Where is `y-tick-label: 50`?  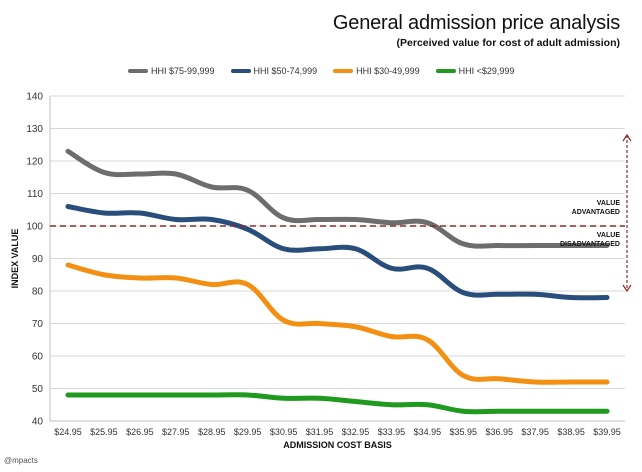 y-tick-label: 50 is located at coordinates (38, 389).